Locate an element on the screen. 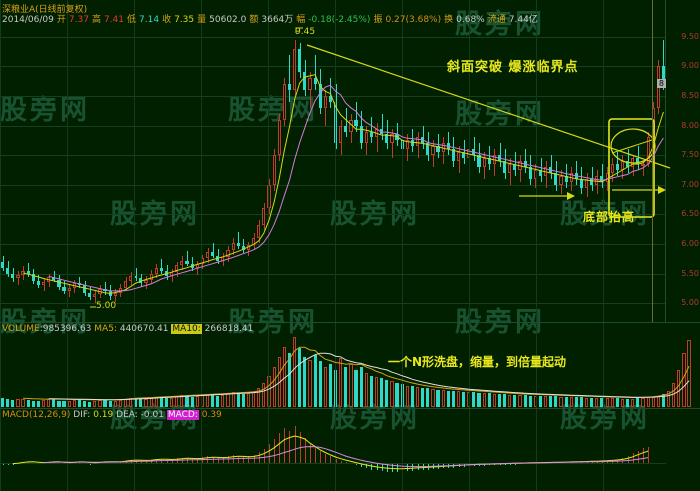  volume-name: VOLUME is located at coordinates (21, 329).